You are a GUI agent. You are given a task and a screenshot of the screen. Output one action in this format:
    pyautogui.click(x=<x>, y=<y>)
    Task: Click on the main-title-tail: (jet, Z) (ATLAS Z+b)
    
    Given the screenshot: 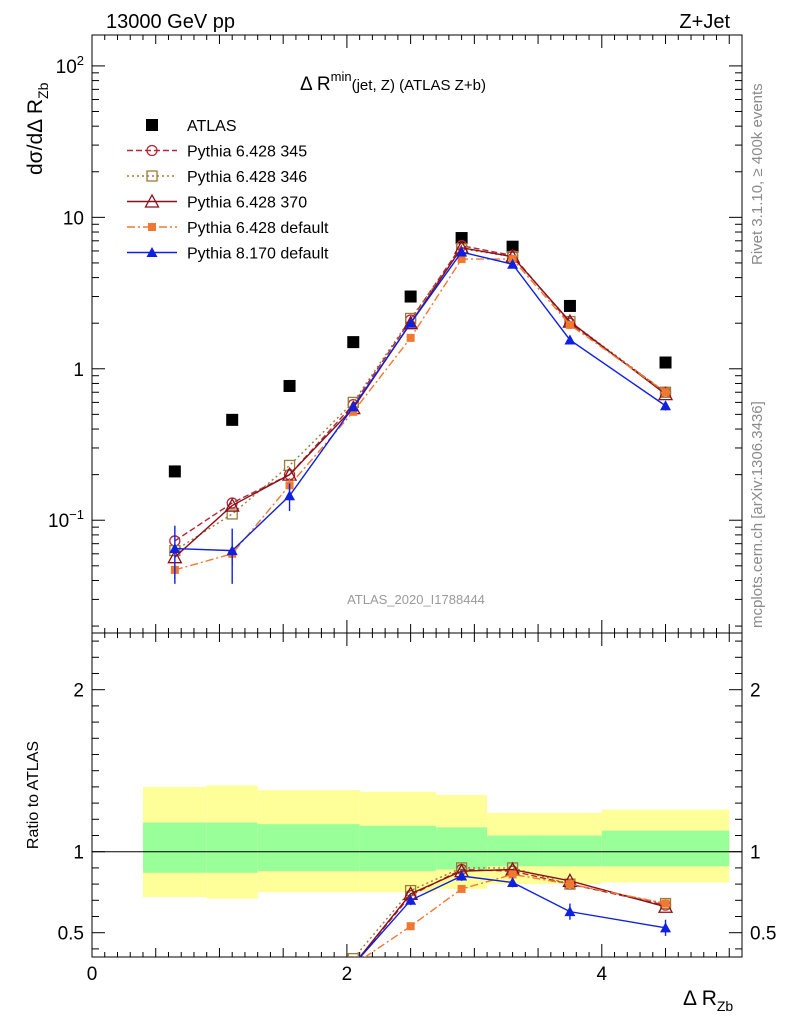 What is the action you would take?
    pyautogui.click(x=419, y=85)
    